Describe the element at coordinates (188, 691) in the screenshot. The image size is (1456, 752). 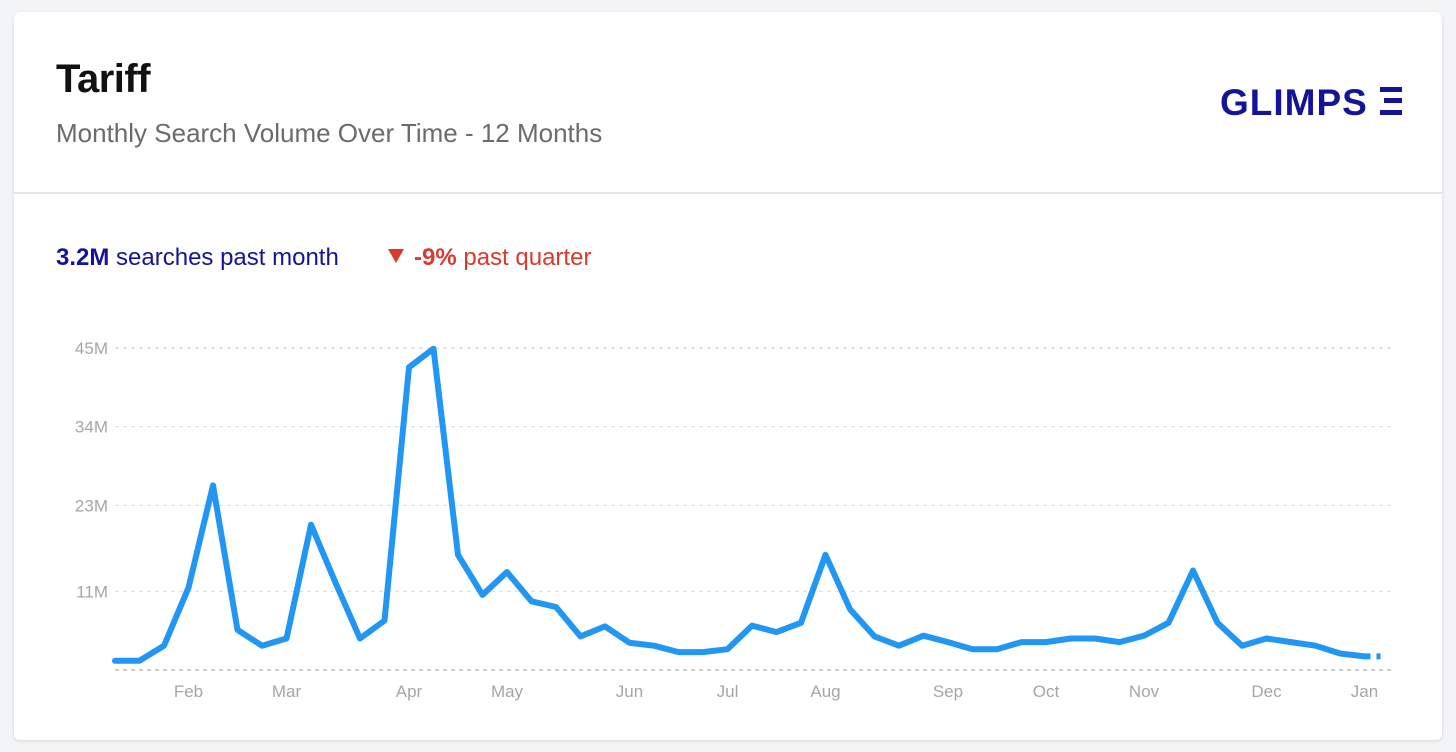
I see `x-tick-label: Feb` at that location.